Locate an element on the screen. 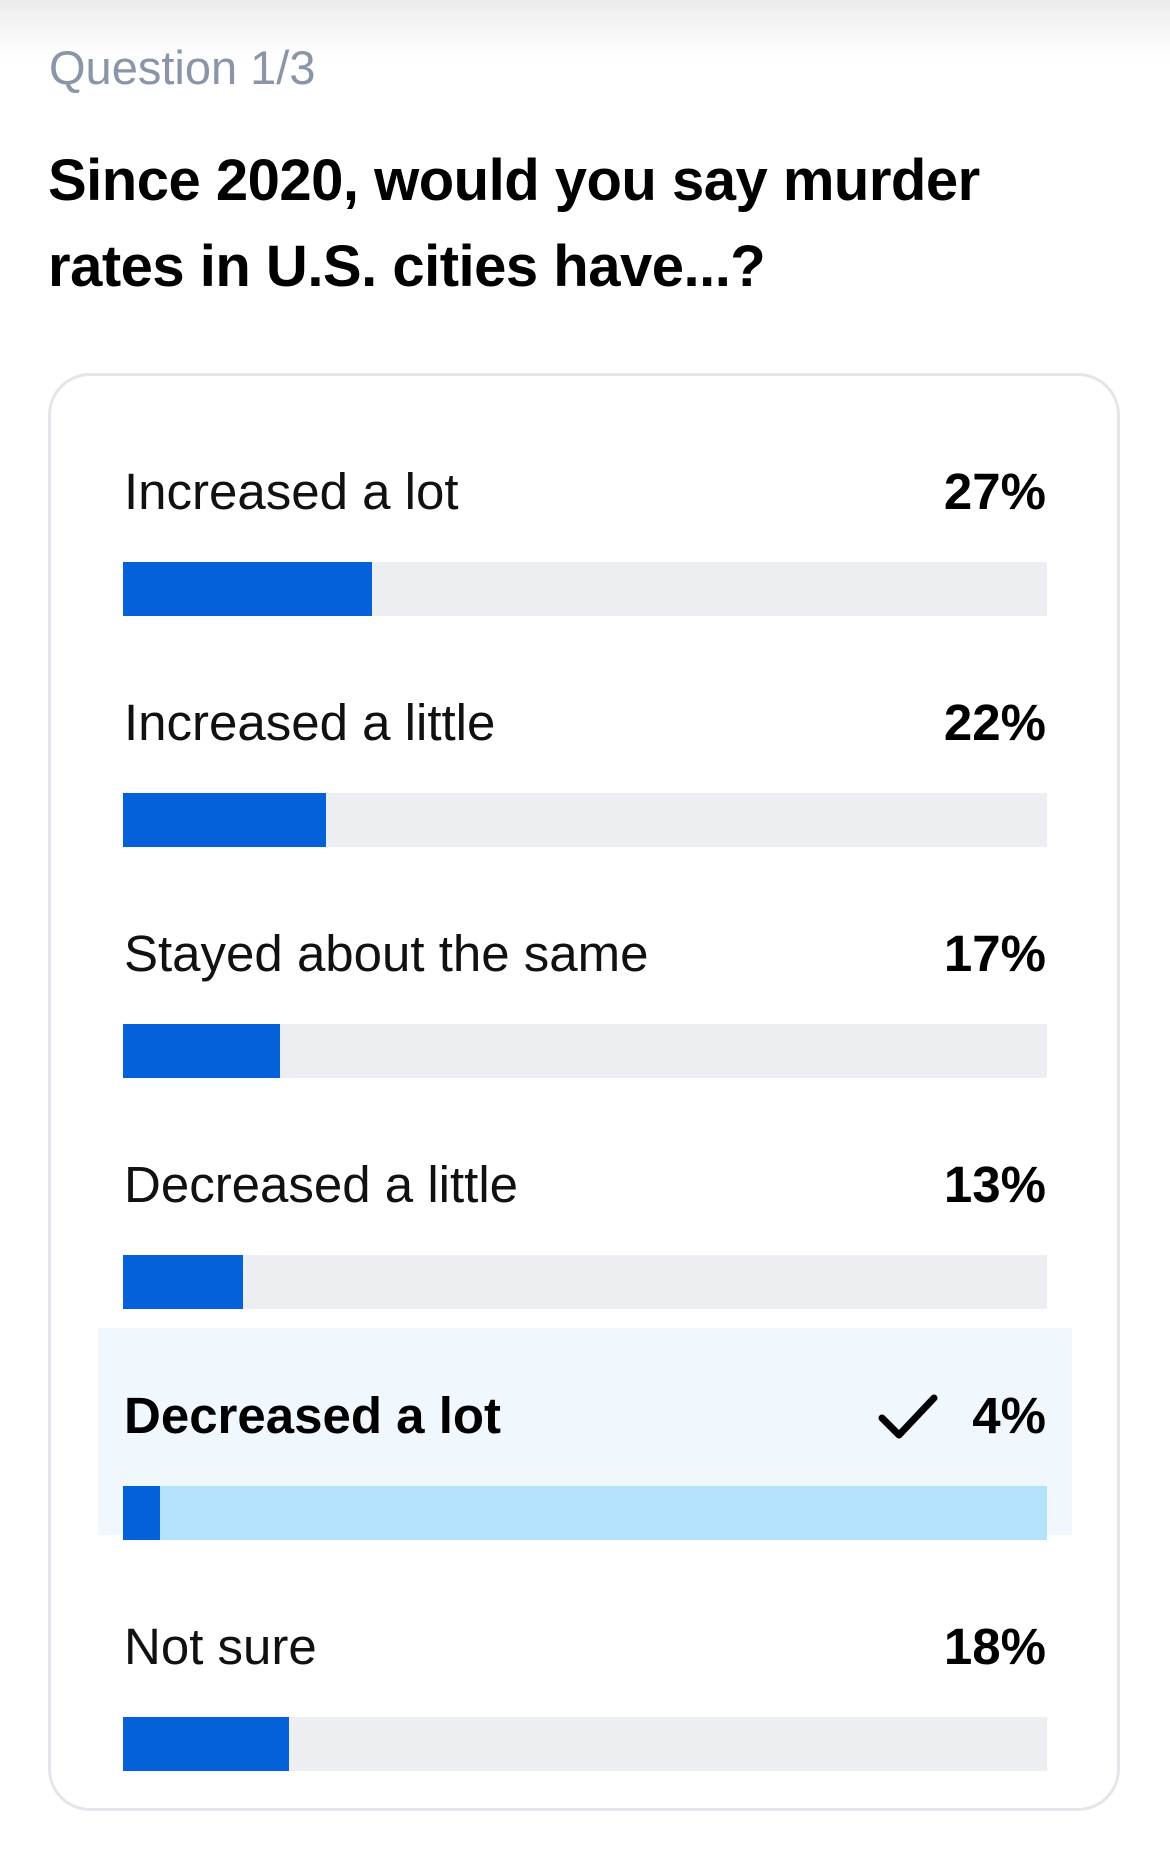  option-label: Decreased a lot is located at coordinates (313, 1415).